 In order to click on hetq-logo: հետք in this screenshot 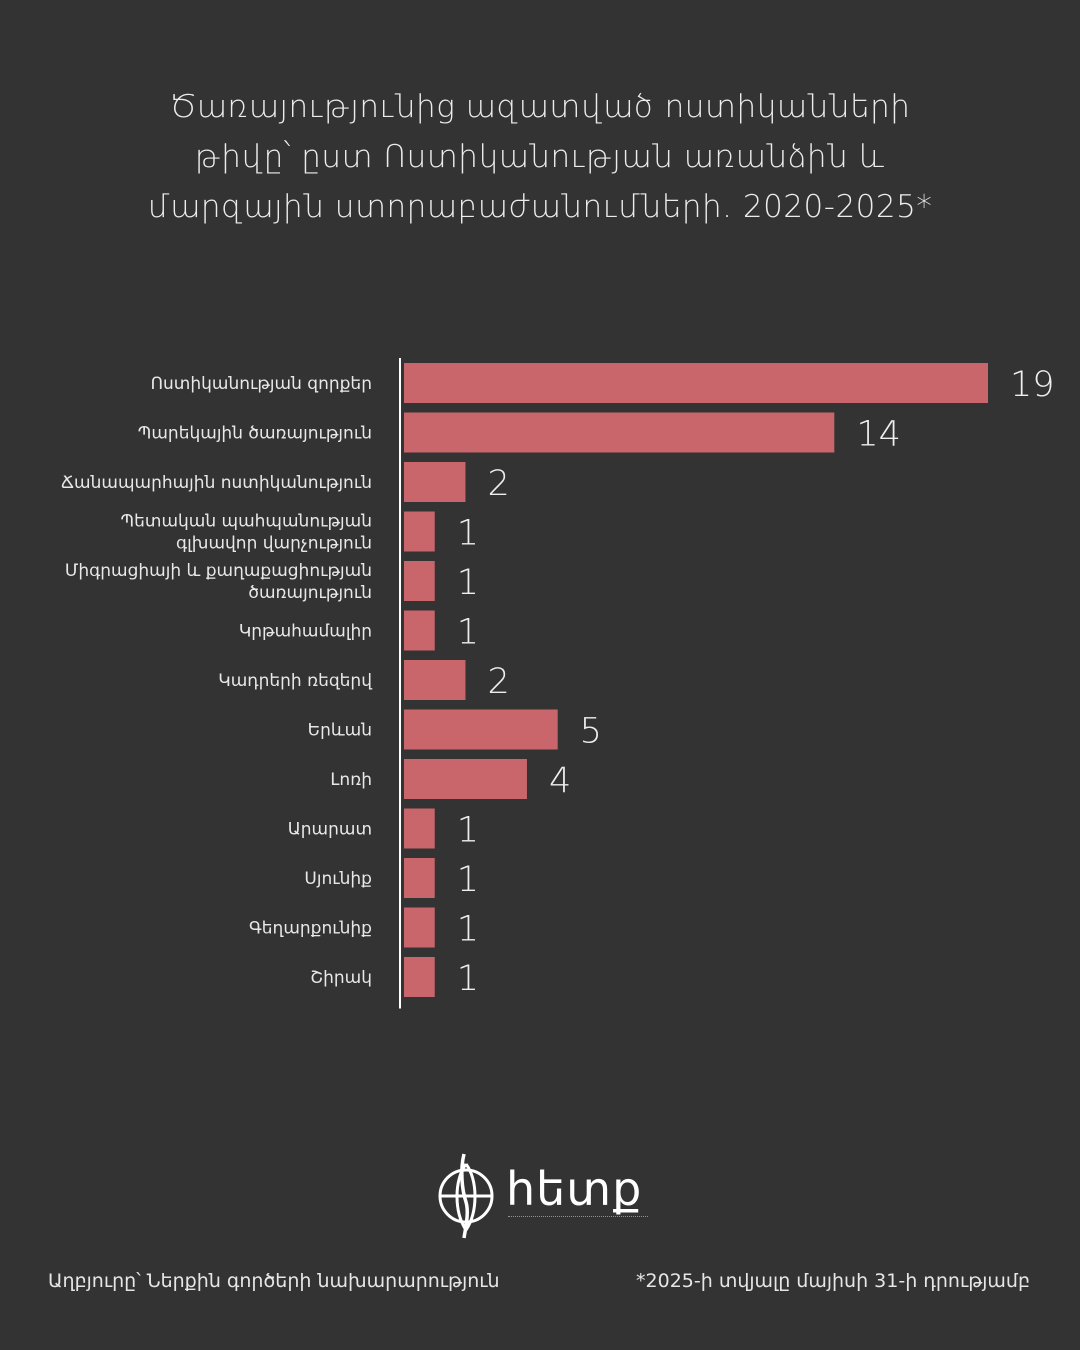, I will do `click(542, 1196)`.